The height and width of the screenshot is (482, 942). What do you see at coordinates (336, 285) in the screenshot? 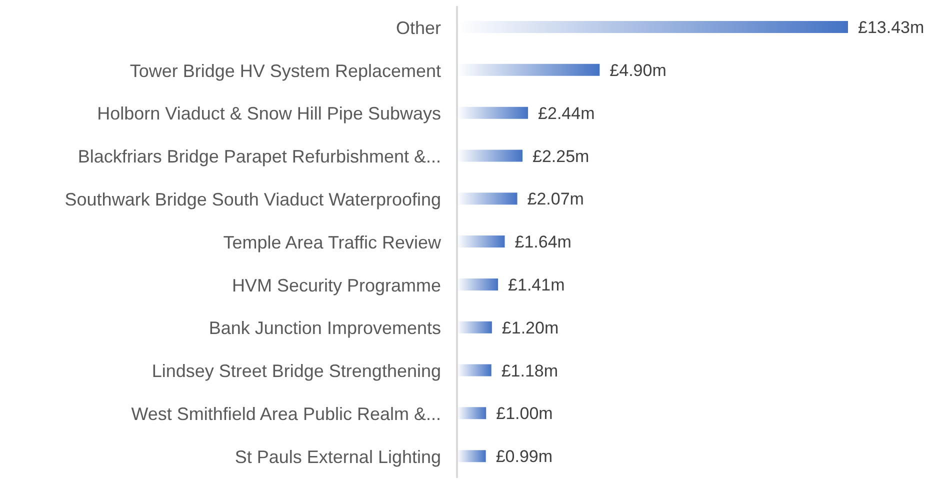
I see `y-tick-label: HVM Security Programme` at bounding box center [336, 285].